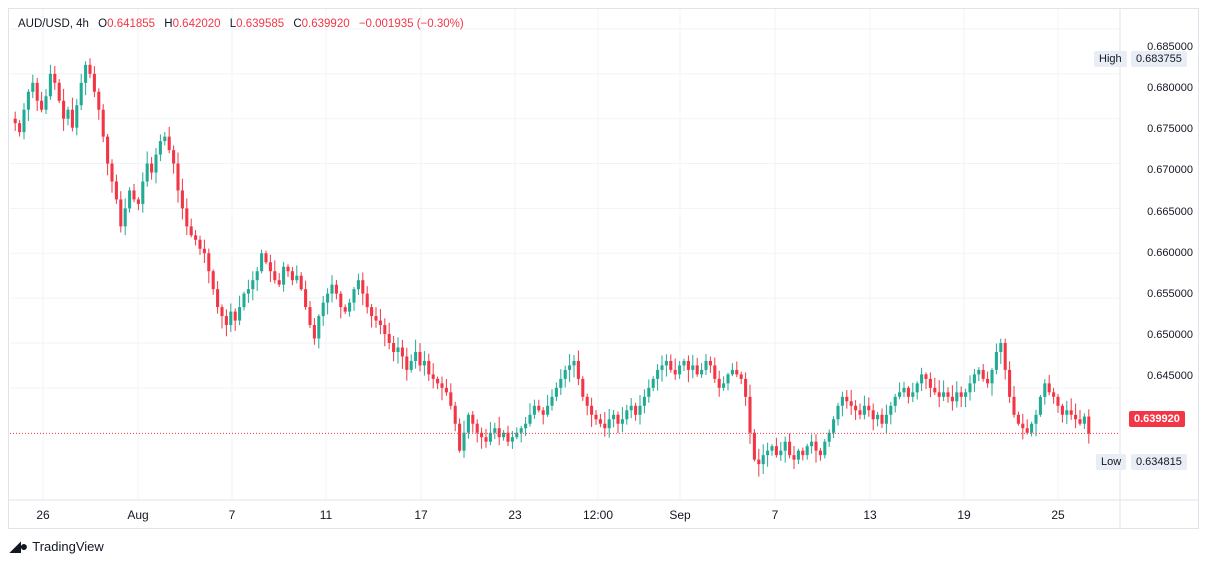 This screenshot has height=564, width=1209. What do you see at coordinates (598, 515) in the screenshot?
I see `time-tick: 12:00` at bounding box center [598, 515].